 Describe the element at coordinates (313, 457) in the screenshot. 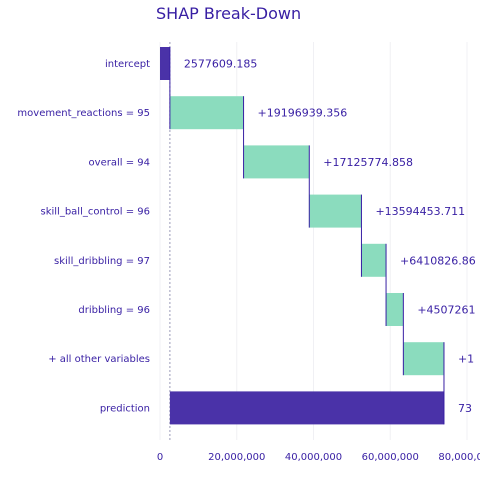

I see `x-tick-label: 40,000,000` at that location.